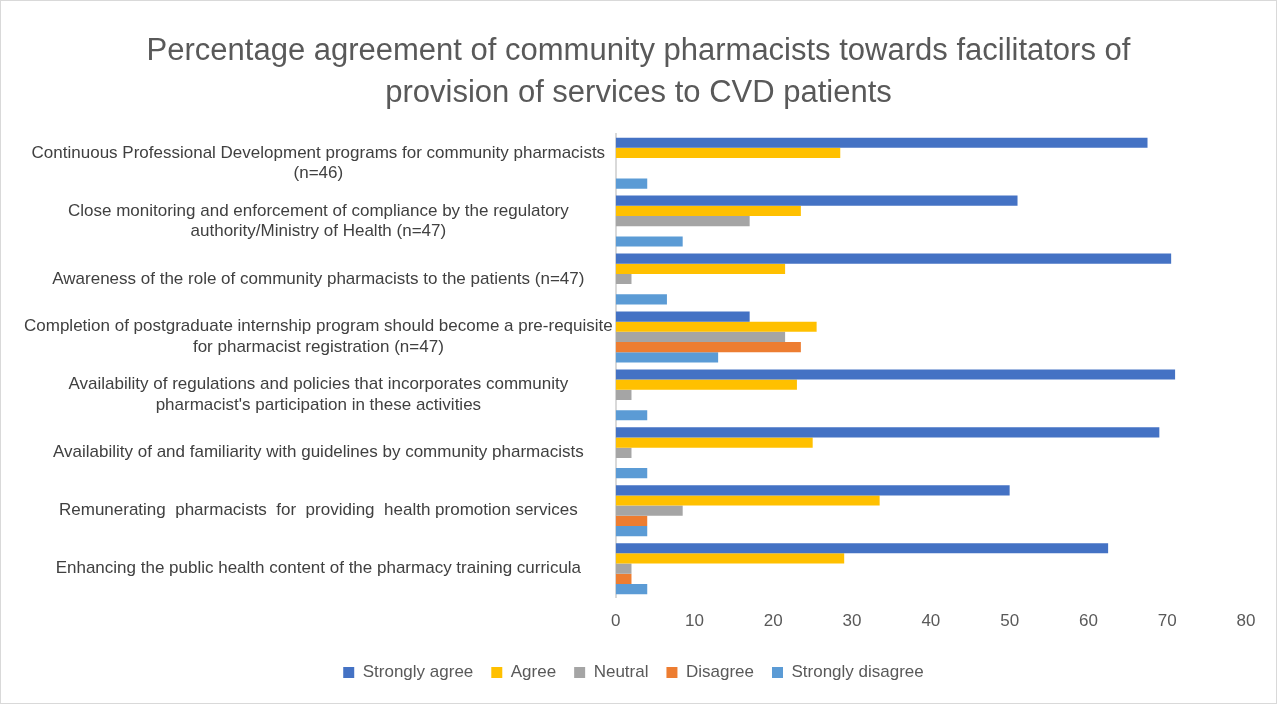 This screenshot has width=1277, height=704. I want to click on x-tick-label: 10, so click(694, 621).